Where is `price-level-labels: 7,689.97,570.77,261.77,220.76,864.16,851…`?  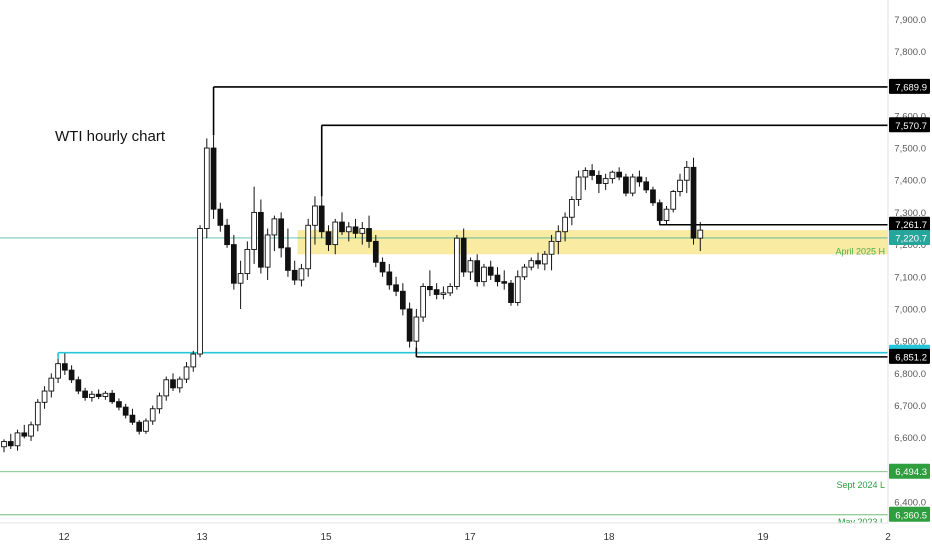 price-level-labels: 7,689.97,570.77,261.77,220.76,864.16,851… is located at coordinates (909, 300).